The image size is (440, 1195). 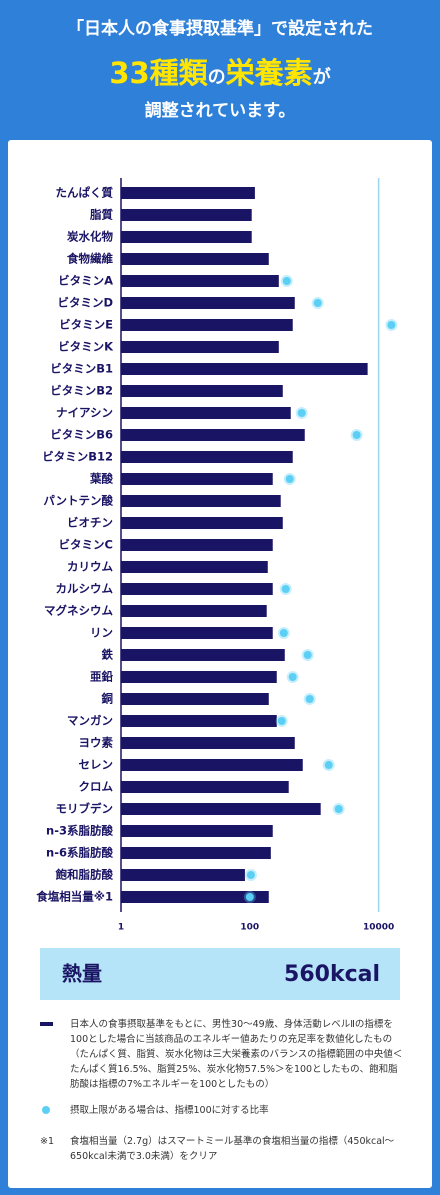 I want to click on y-tick-label: n-3系脂肪酸, so click(x=79, y=831).